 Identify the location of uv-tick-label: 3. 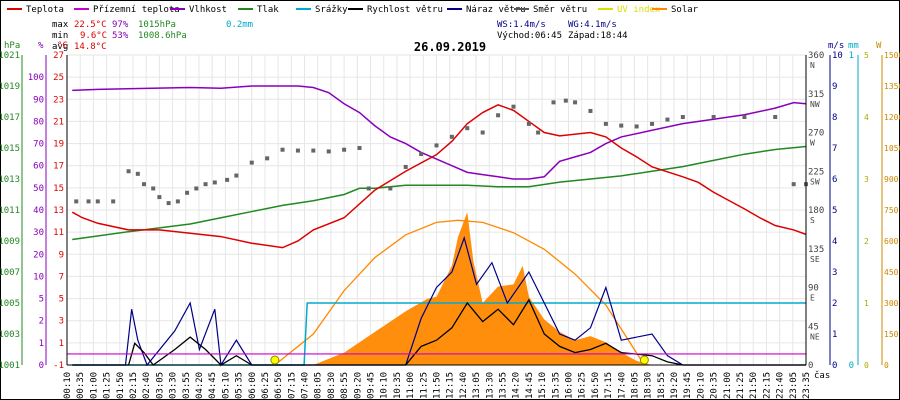
(866, 179).